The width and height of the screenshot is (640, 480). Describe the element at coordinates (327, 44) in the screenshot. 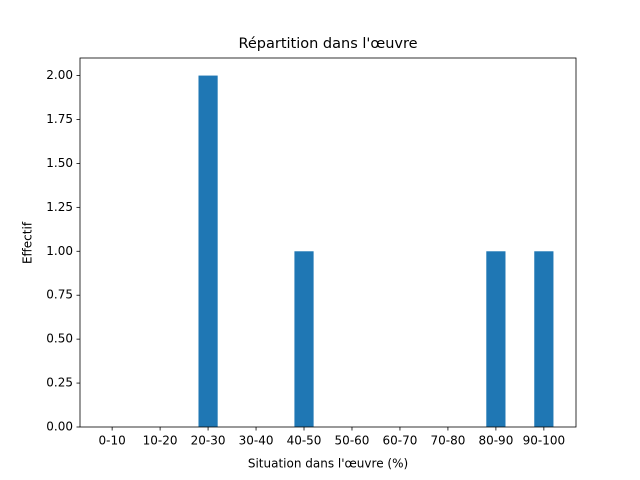

I see `chart-title: Répartition dans l'œuvre` at that location.